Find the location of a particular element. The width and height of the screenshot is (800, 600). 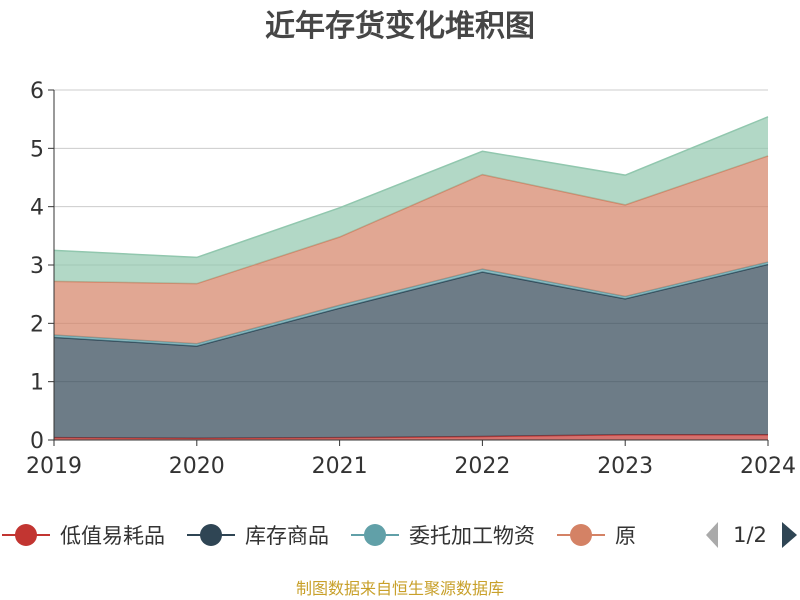

chart-title: 近年存货变化堆积图 is located at coordinates (400, 26).